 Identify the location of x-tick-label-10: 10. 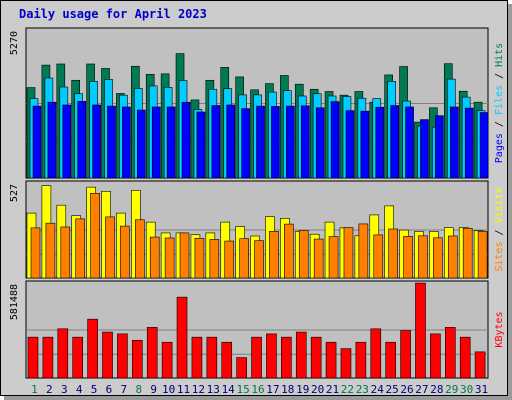
(168, 389).